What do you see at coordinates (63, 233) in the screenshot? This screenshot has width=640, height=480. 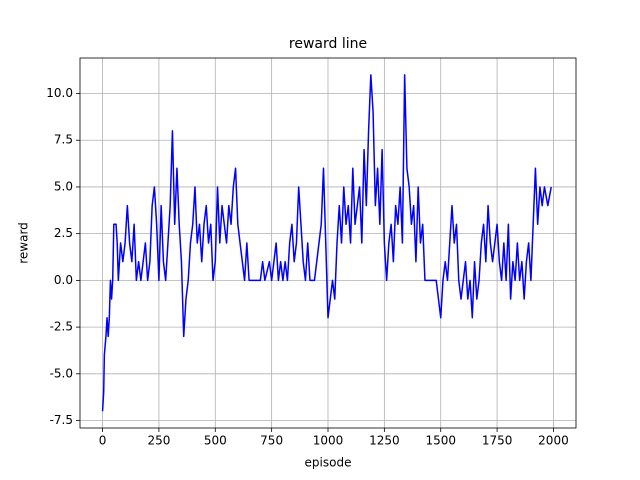 I see `y-tick-label: 2.5` at bounding box center [63, 233].